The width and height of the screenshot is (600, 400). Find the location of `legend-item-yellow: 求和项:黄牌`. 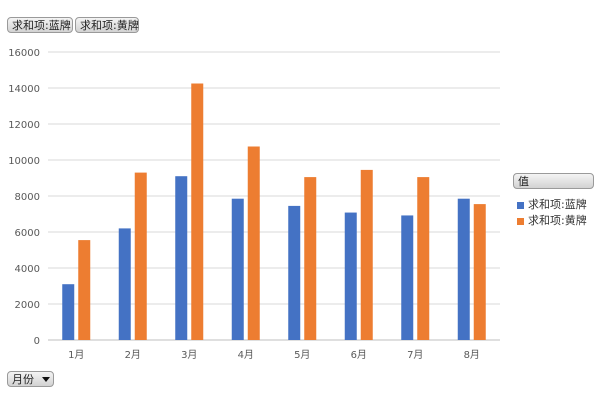

legend-item-yellow: 求和项:黄牌 is located at coordinates (552, 220).